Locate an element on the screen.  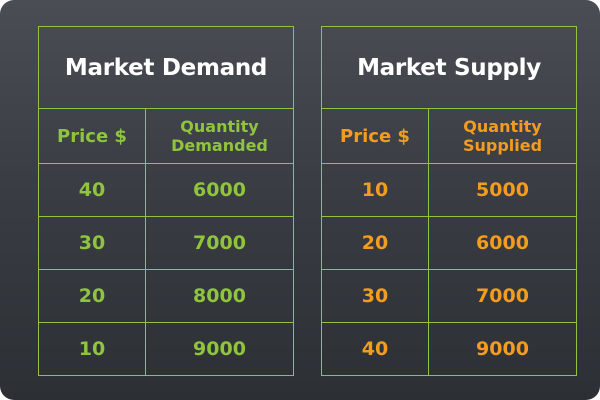
supply-quantity-header: Quantity Supplied is located at coordinates (502, 136).